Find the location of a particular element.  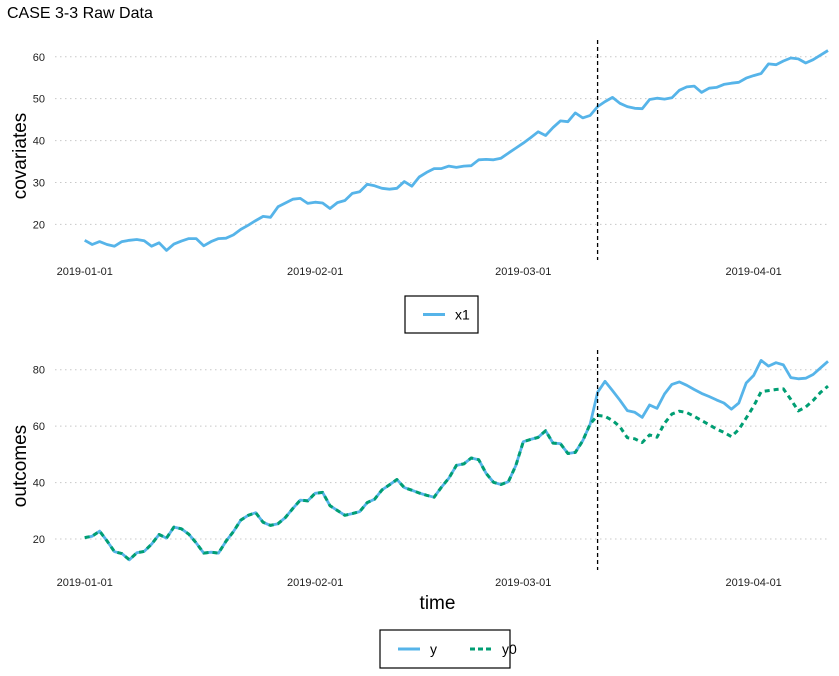

legend-label-y: y is located at coordinates (433, 649).